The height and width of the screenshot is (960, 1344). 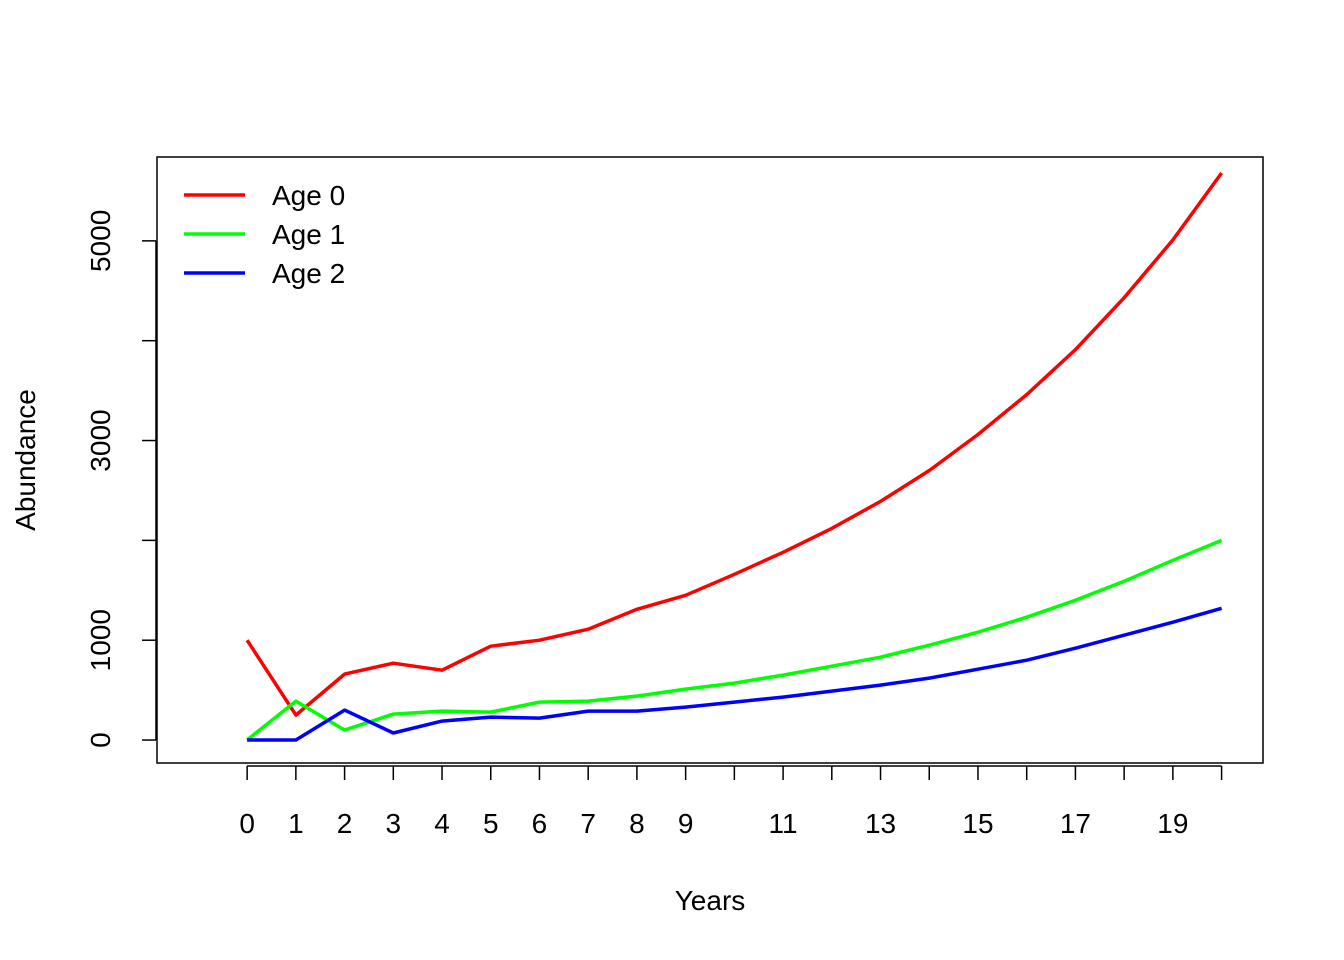 I want to click on y-axis: 0 1000 3000 5000, so click(x=121, y=479).